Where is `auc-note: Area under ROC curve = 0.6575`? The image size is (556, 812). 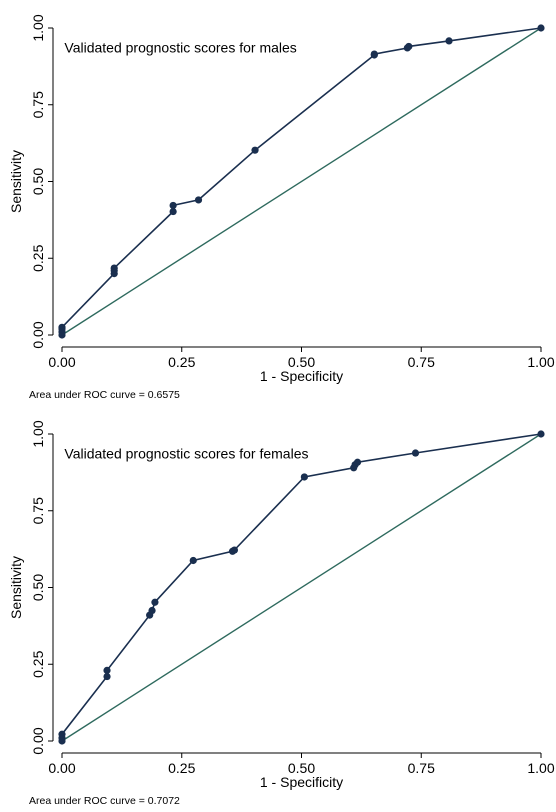
auc-note: Area under ROC curve = 0.6575 is located at coordinates (104, 395).